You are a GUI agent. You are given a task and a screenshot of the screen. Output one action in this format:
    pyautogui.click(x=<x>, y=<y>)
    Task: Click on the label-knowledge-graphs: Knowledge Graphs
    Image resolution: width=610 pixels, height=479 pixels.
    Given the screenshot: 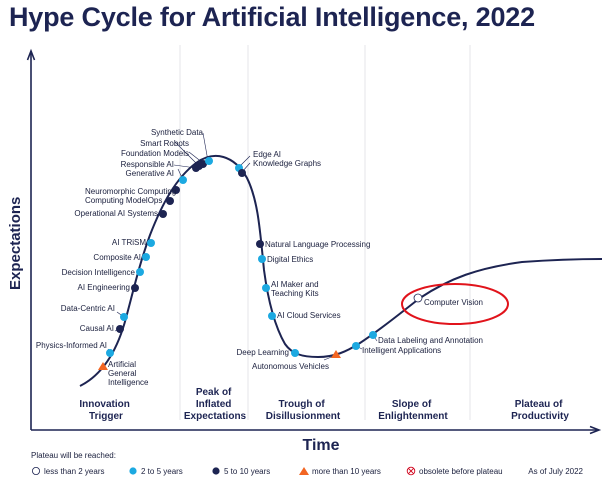 What is the action you would take?
    pyautogui.click(x=287, y=163)
    